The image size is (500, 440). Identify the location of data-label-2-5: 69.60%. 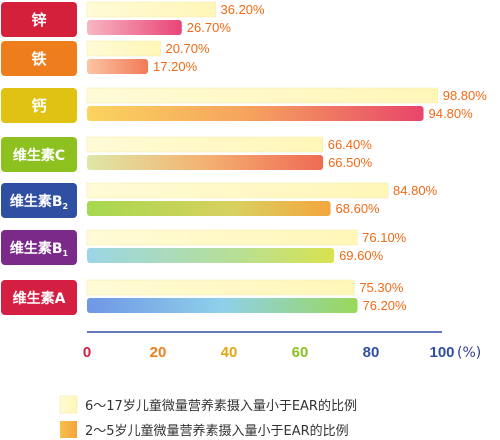
(361, 255).